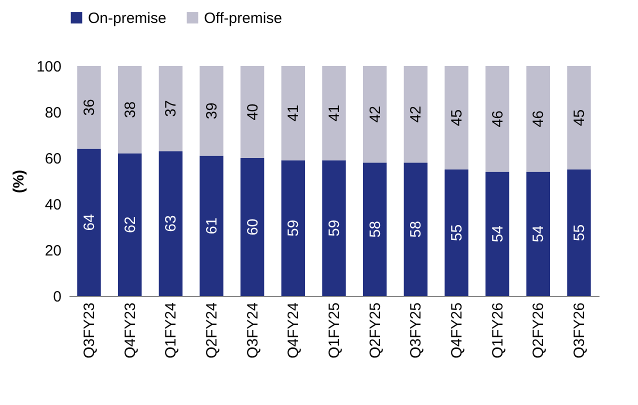 Image resolution: width=638 pixels, height=405 pixels. Describe the element at coordinates (57, 297) in the screenshot. I see `y-tick-label: 0` at that location.